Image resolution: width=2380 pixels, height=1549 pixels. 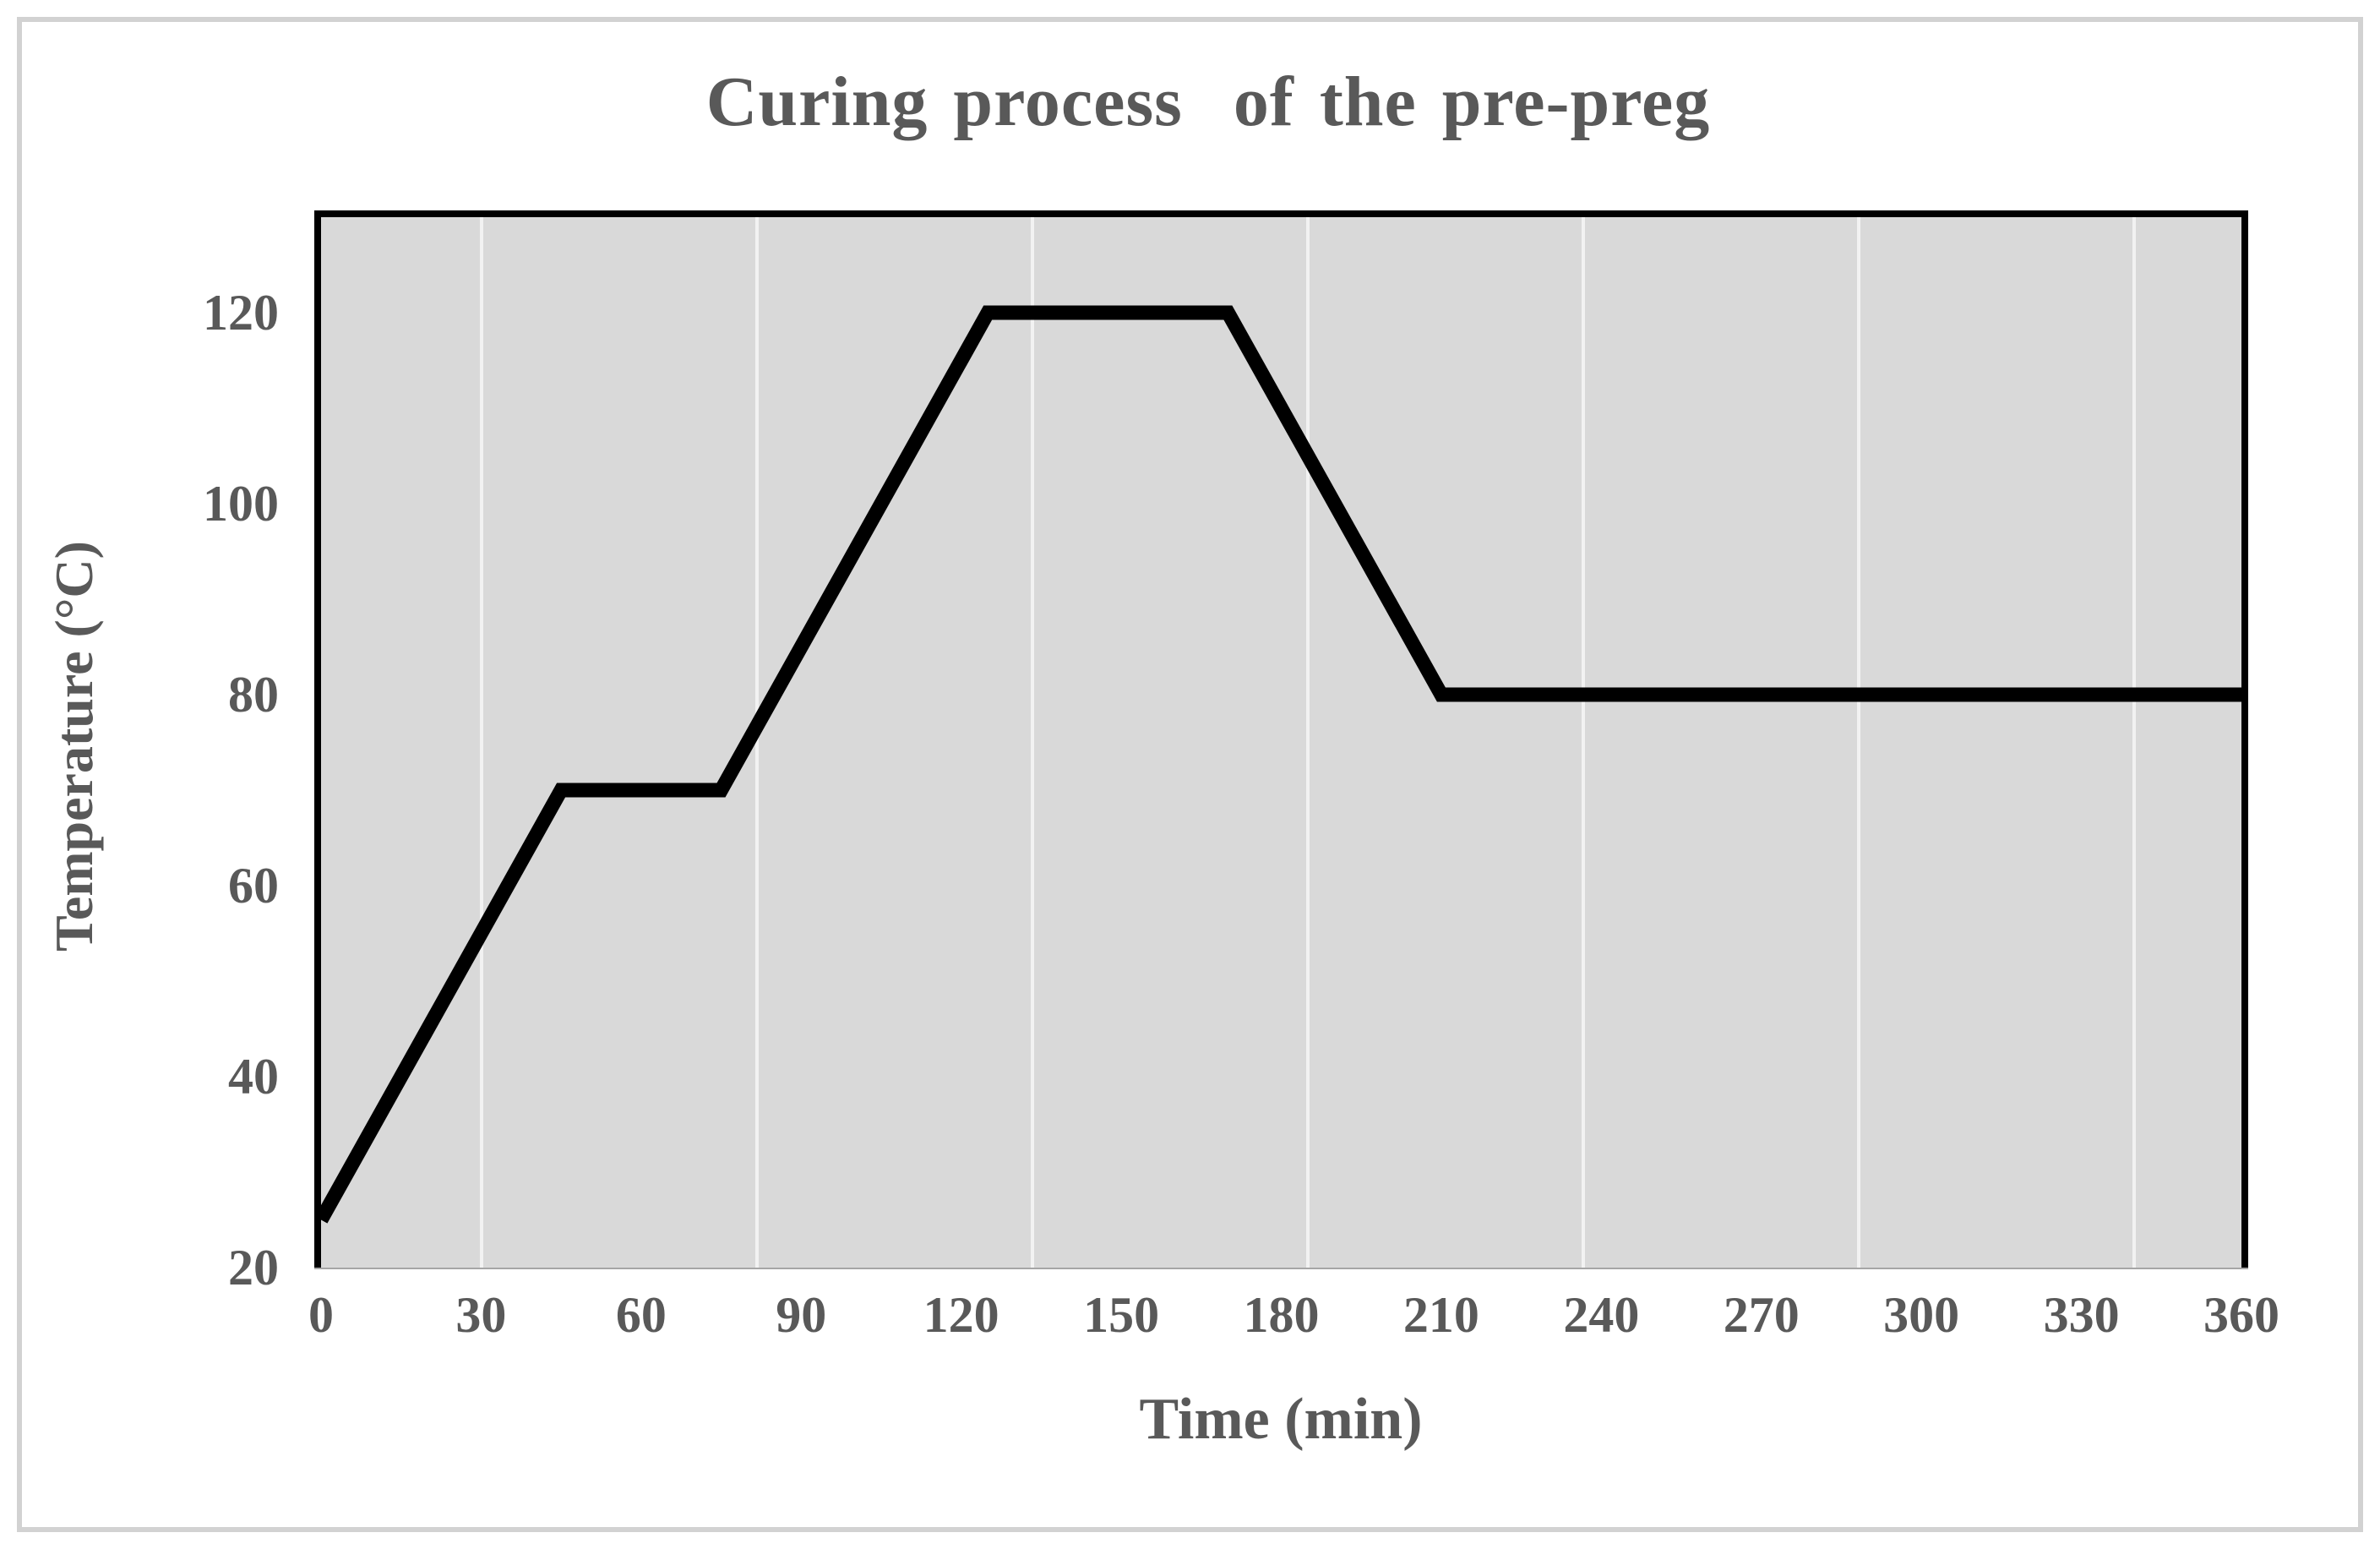 What do you see at coordinates (74, 746) in the screenshot?
I see `y-axis-title: Temperature (°C)` at bounding box center [74, 746].